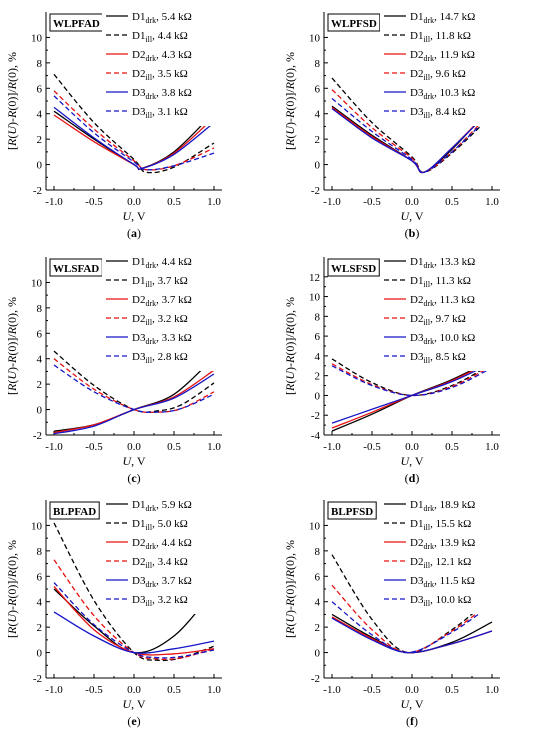 This screenshot has height=732, width=550. Describe the element at coordinates (133, 478) in the screenshot. I see `panel-caption: (c)` at that location.